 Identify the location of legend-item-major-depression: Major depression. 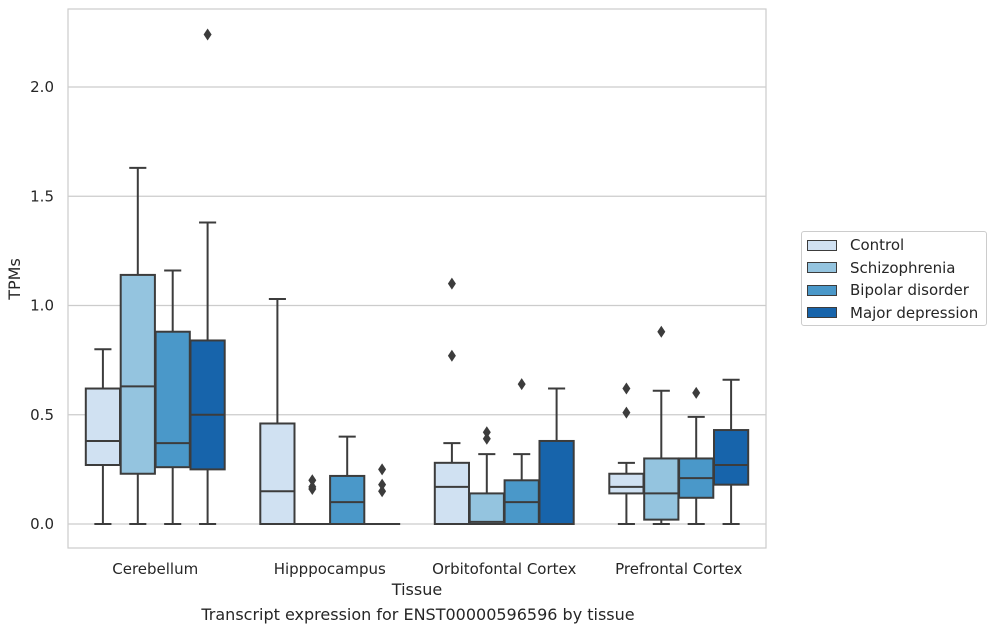
(892, 313).